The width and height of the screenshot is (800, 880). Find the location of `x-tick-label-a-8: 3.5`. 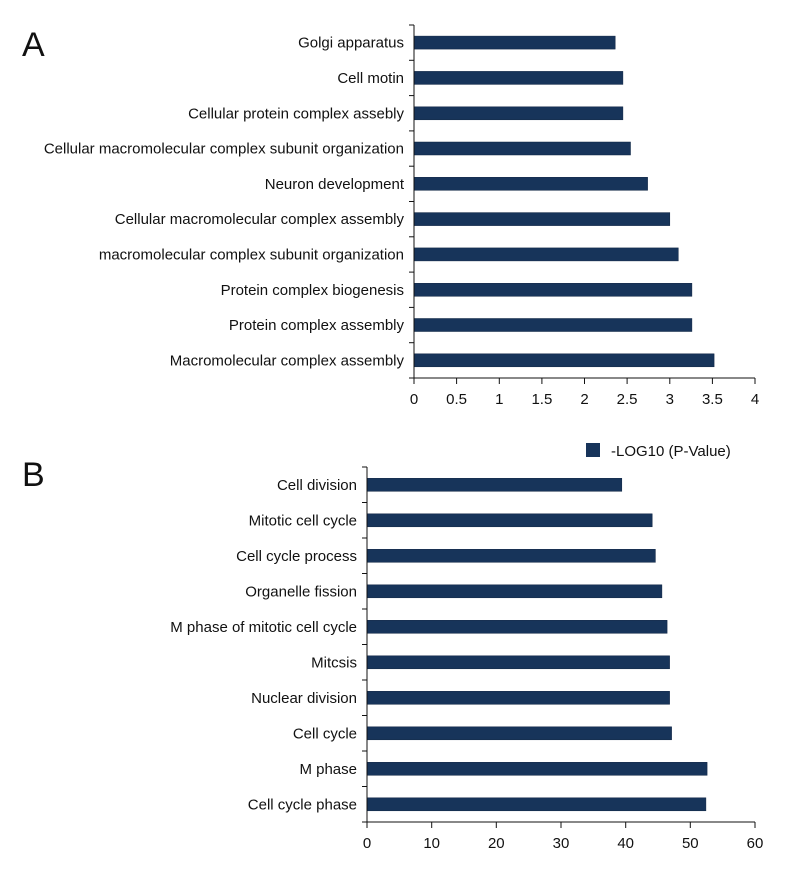

x-tick-label-a-8: 3.5 is located at coordinates (712, 399).